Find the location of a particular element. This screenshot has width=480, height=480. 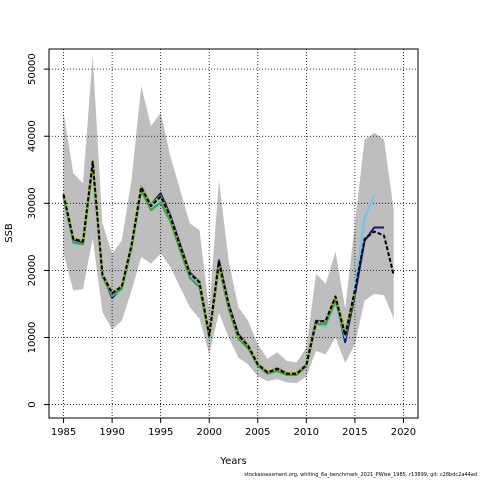

y-tick-label: 40000 is located at coordinates (32, 136).